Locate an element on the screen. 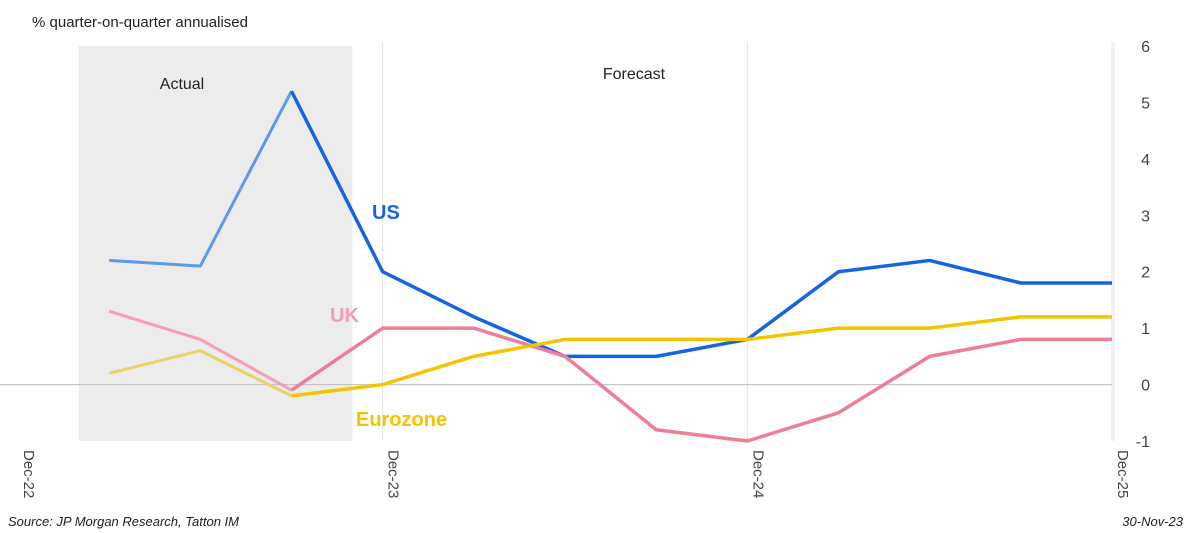  eurozone-forecast-line is located at coordinates (701, 356).